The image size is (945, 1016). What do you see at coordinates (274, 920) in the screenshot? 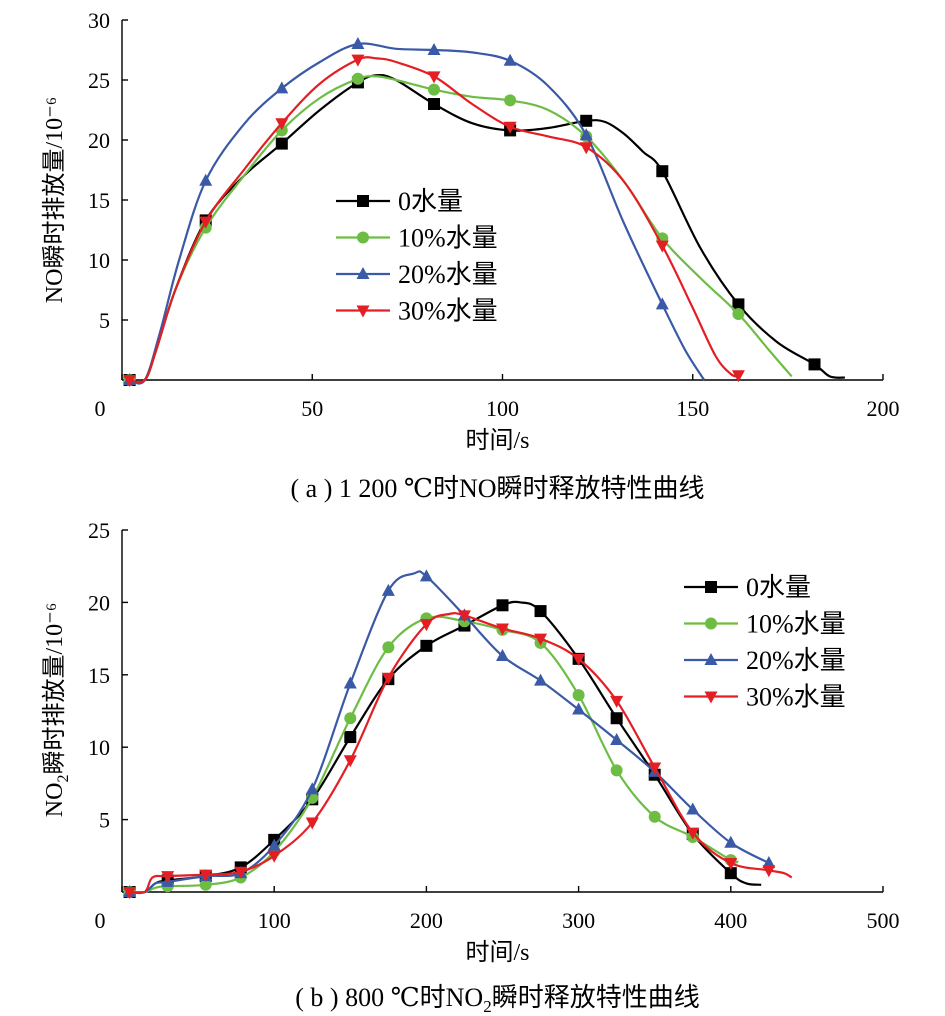
I see `x-tick-label: 100` at bounding box center [274, 920].